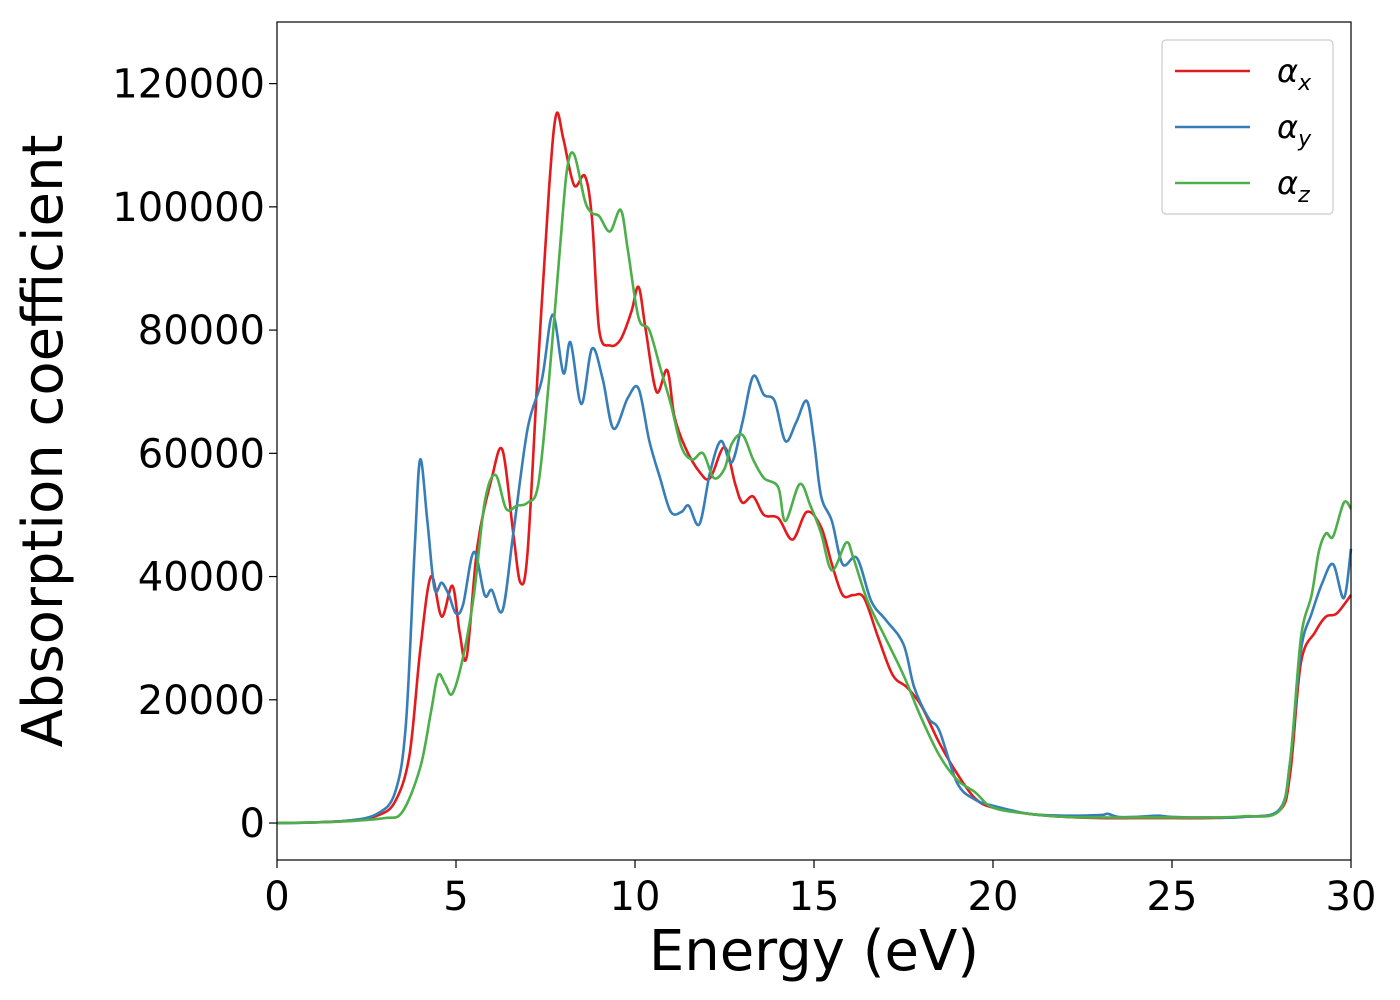 The width and height of the screenshot is (1400, 1000). Describe the element at coordinates (455, 897) in the screenshot. I see `x-tick-label: 5` at that location.